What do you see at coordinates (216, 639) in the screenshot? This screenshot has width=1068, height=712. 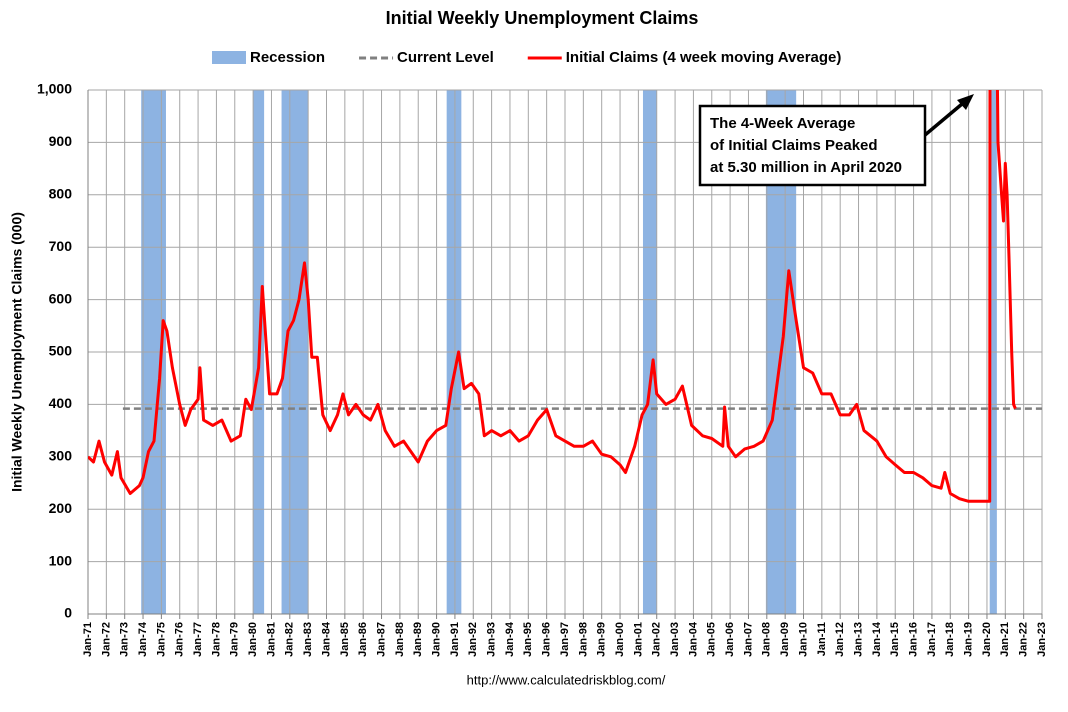 I see `x-tick-label: Jan-78` at bounding box center [216, 639].